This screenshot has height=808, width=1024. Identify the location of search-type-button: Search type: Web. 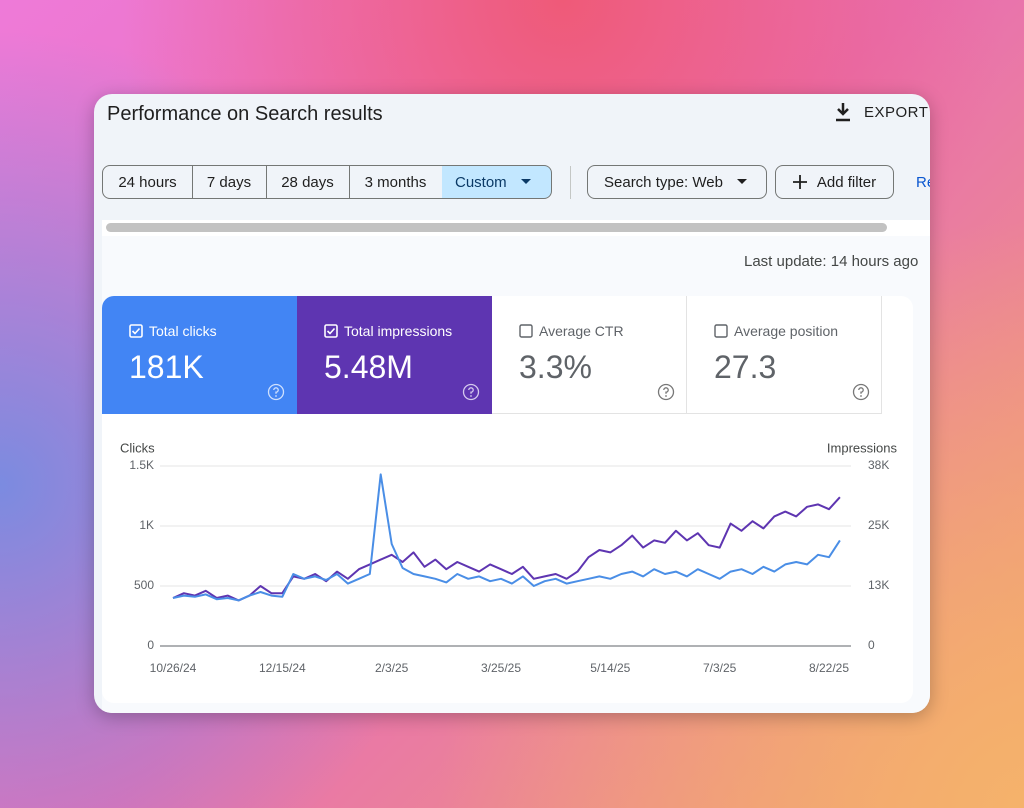
(677, 182).